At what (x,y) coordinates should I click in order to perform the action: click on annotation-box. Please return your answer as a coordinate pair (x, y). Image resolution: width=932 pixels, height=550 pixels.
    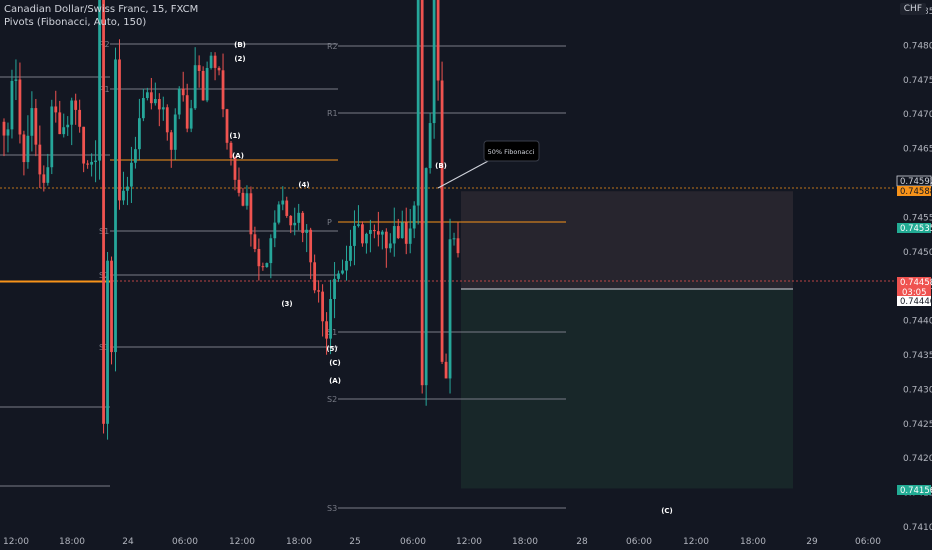
    Looking at the image, I should click on (511, 151).